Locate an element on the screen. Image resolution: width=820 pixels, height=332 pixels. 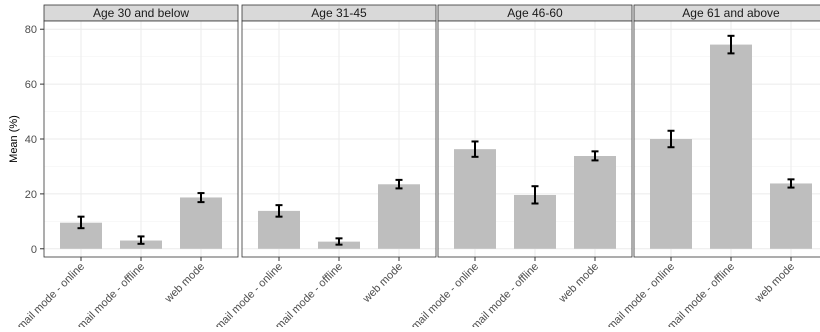
y-tick-label-1: 20 is located at coordinates (31, 195).